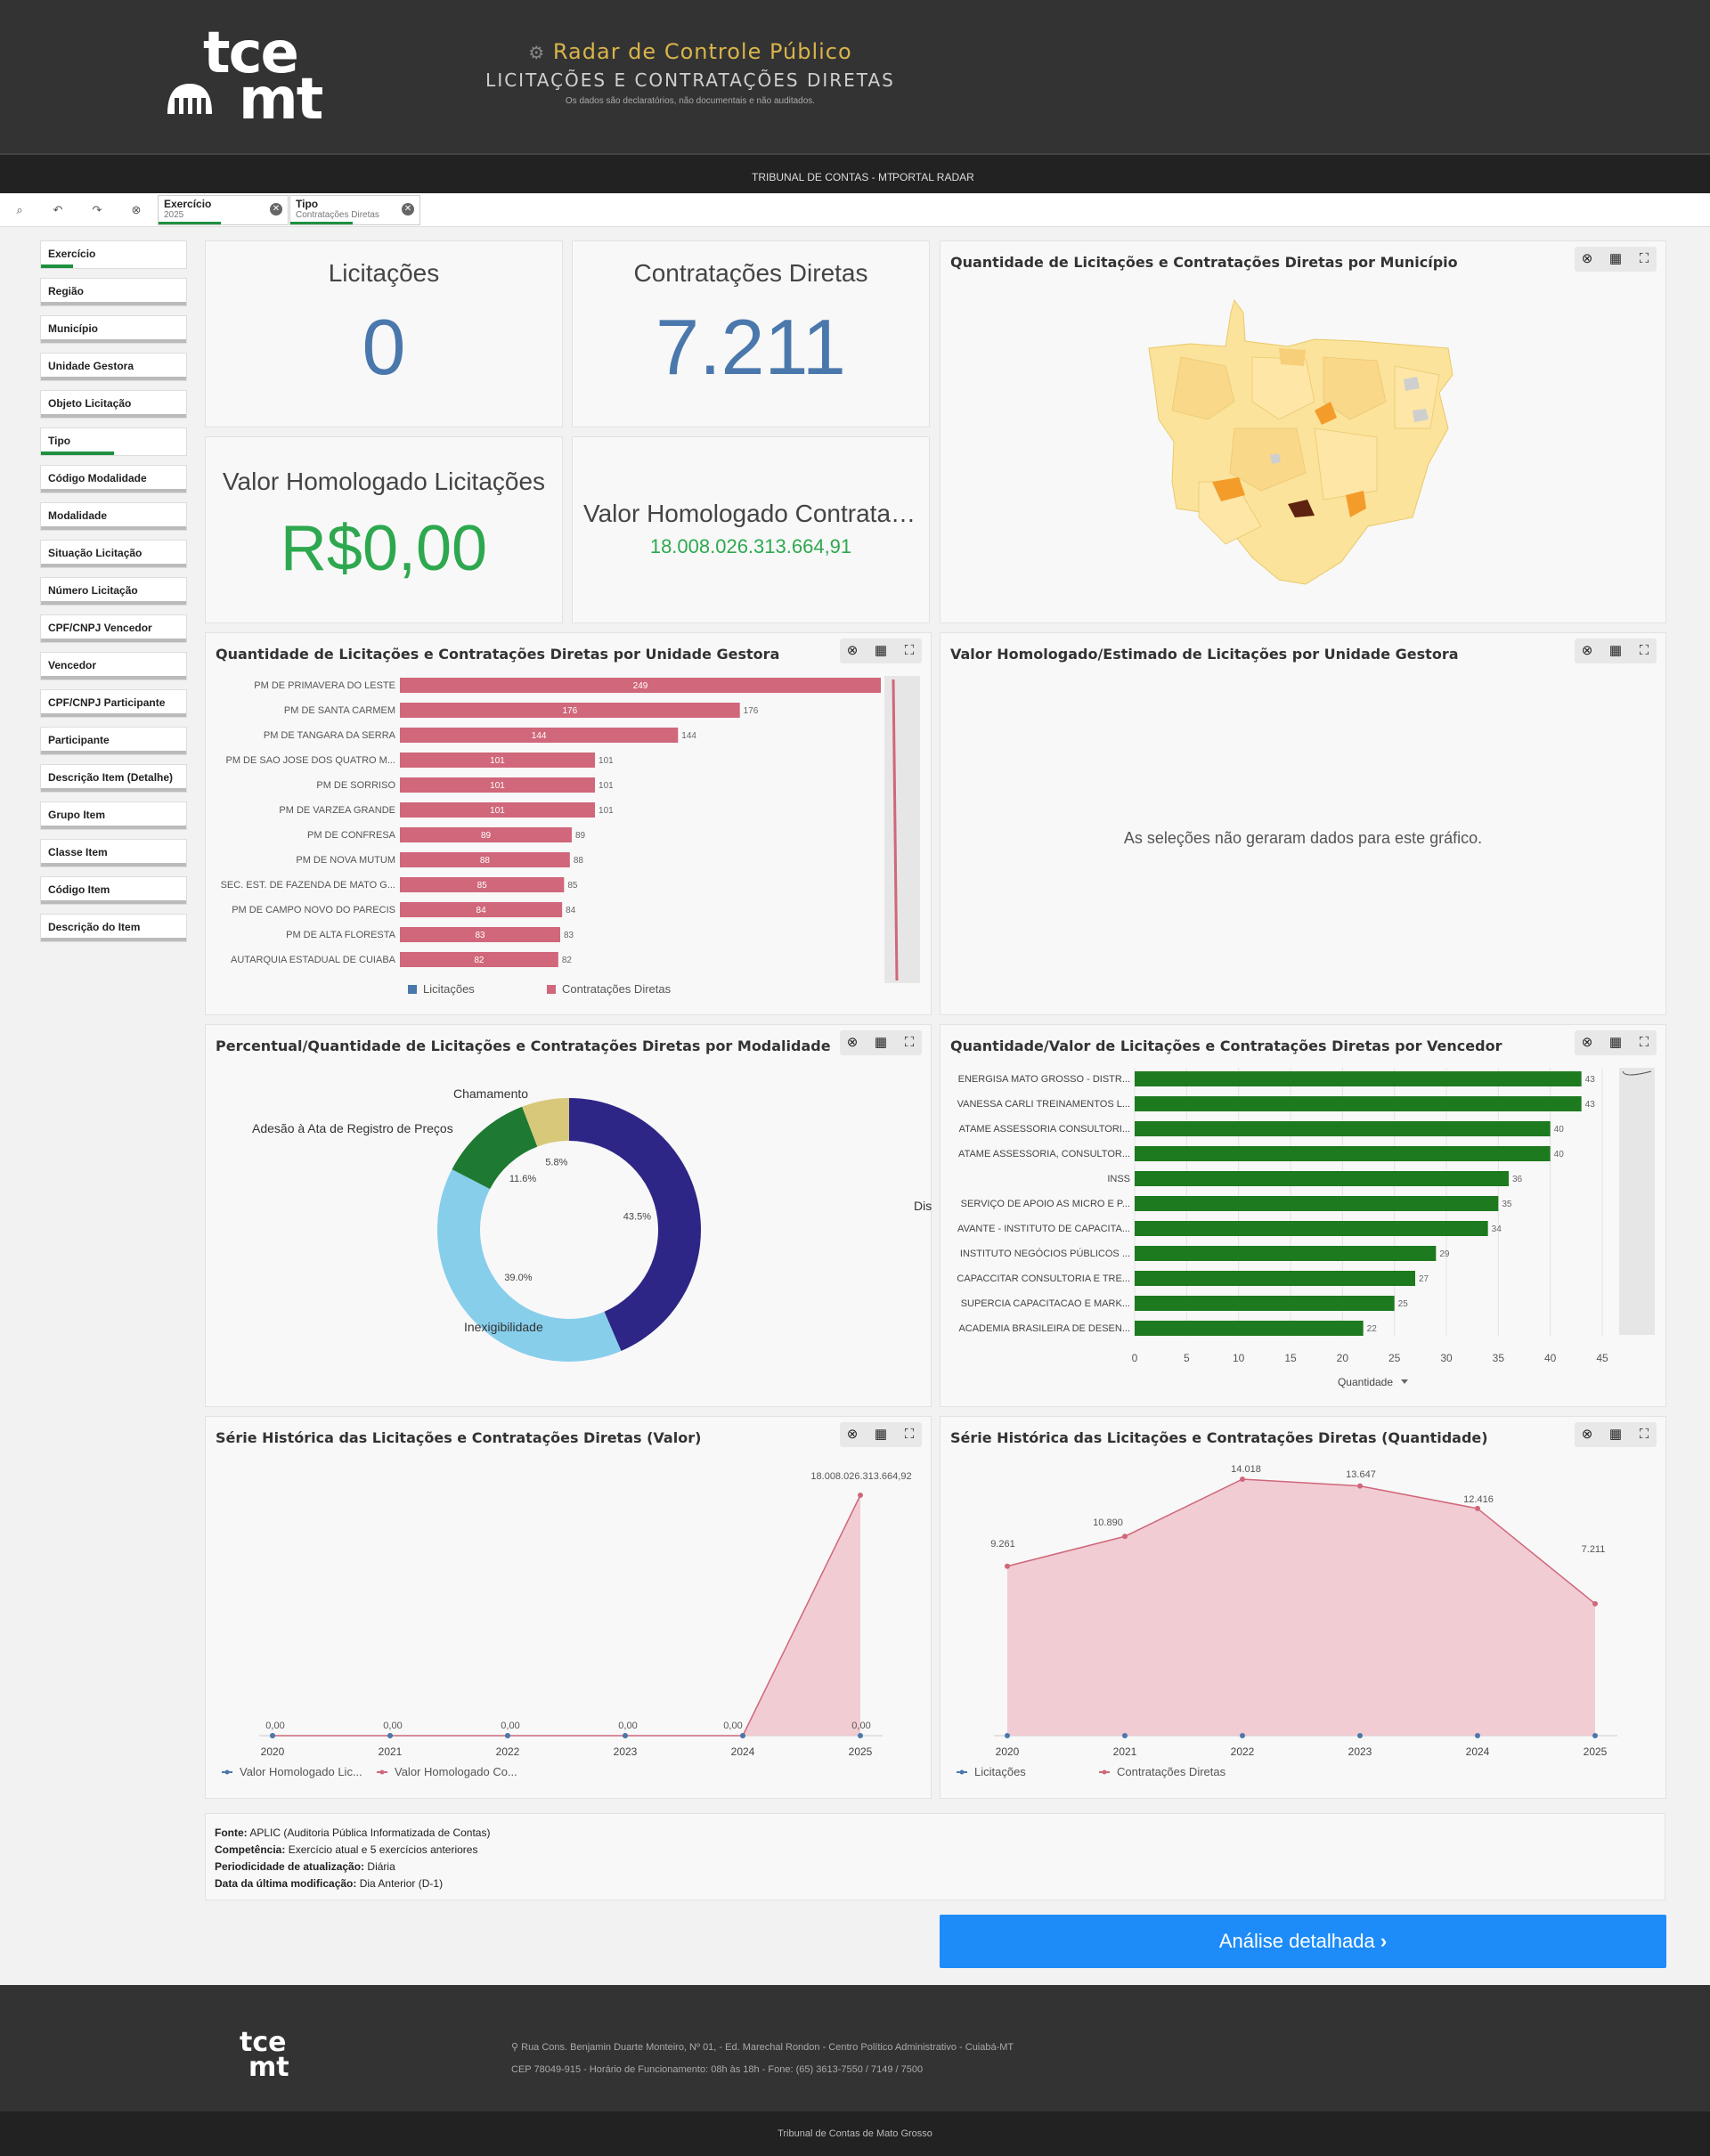 This screenshot has width=1710, height=2156. I want to click on area-fill, so click(1301, 1607).